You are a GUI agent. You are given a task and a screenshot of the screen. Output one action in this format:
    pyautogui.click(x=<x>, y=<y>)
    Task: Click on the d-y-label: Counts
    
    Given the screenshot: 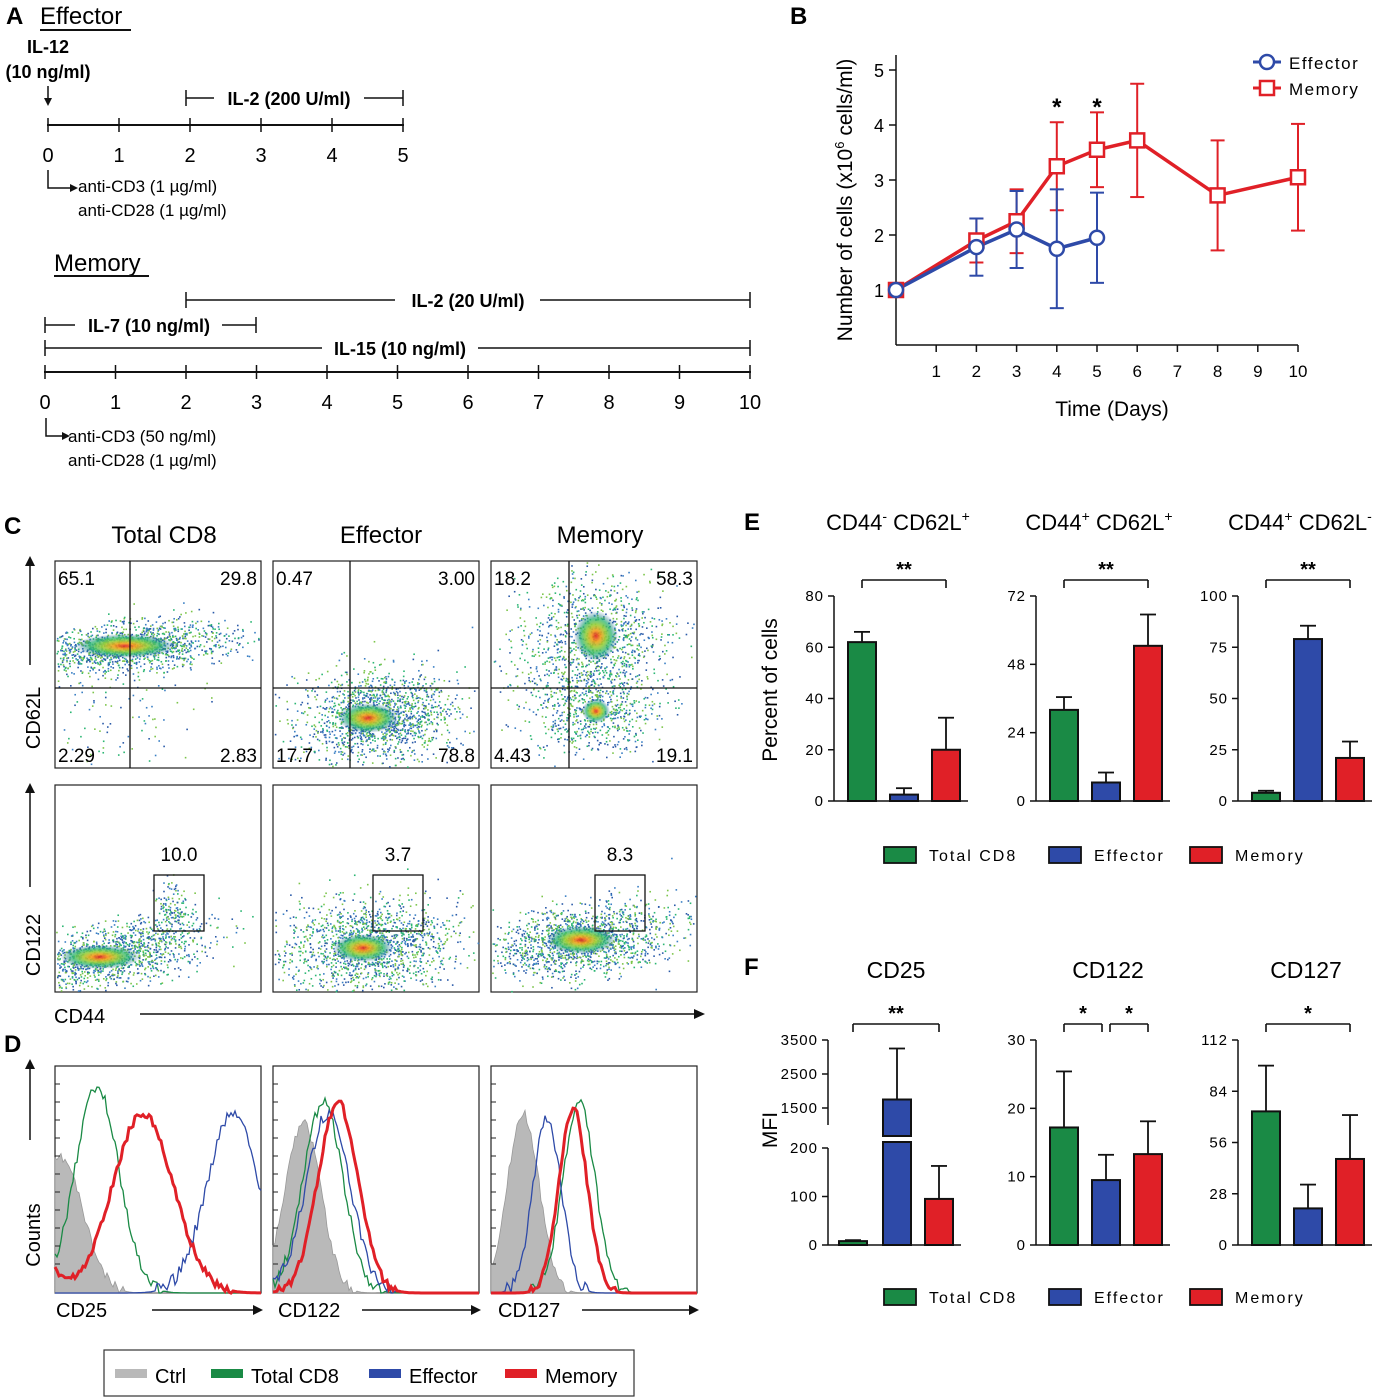 What is the action you would take?
    pyautogui.click(x=34, y=1234)
    